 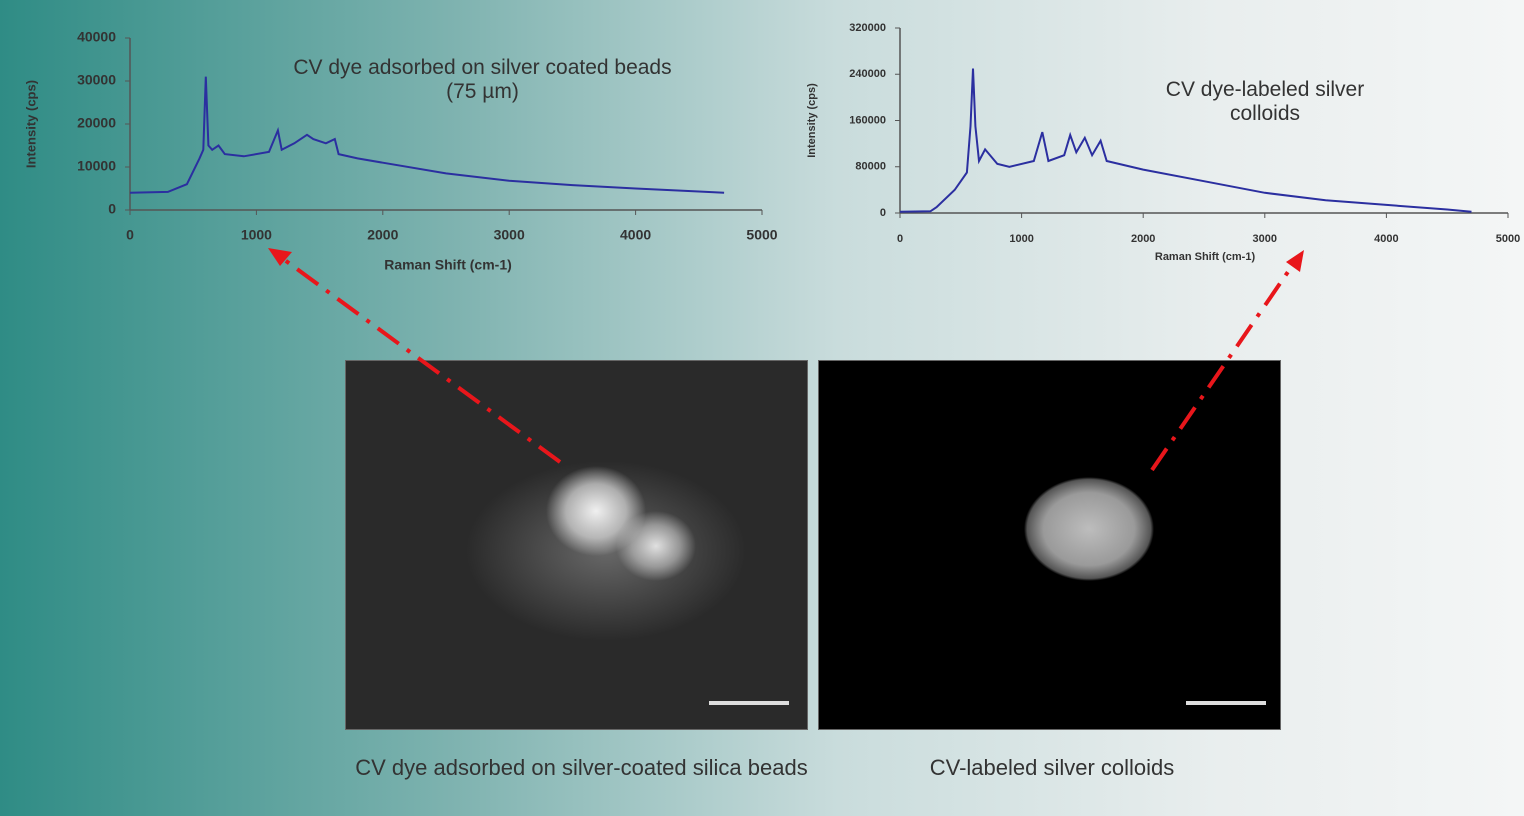 What do you see at coordinates (96, 123) in the screenshot?
I see `y-tick-label: 20000` at bounding box center [96, 123].